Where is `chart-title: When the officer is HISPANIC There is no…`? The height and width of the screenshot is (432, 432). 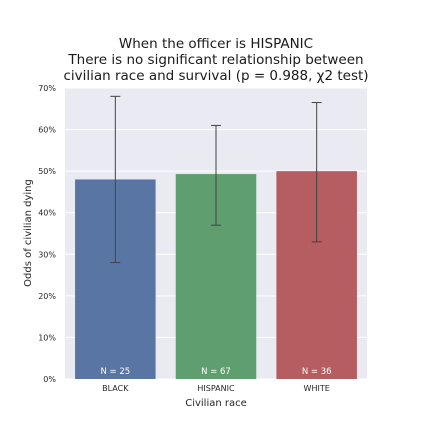
chart-title: When the officer is HISPANIC There is no… is located at coordinates (215, 60).